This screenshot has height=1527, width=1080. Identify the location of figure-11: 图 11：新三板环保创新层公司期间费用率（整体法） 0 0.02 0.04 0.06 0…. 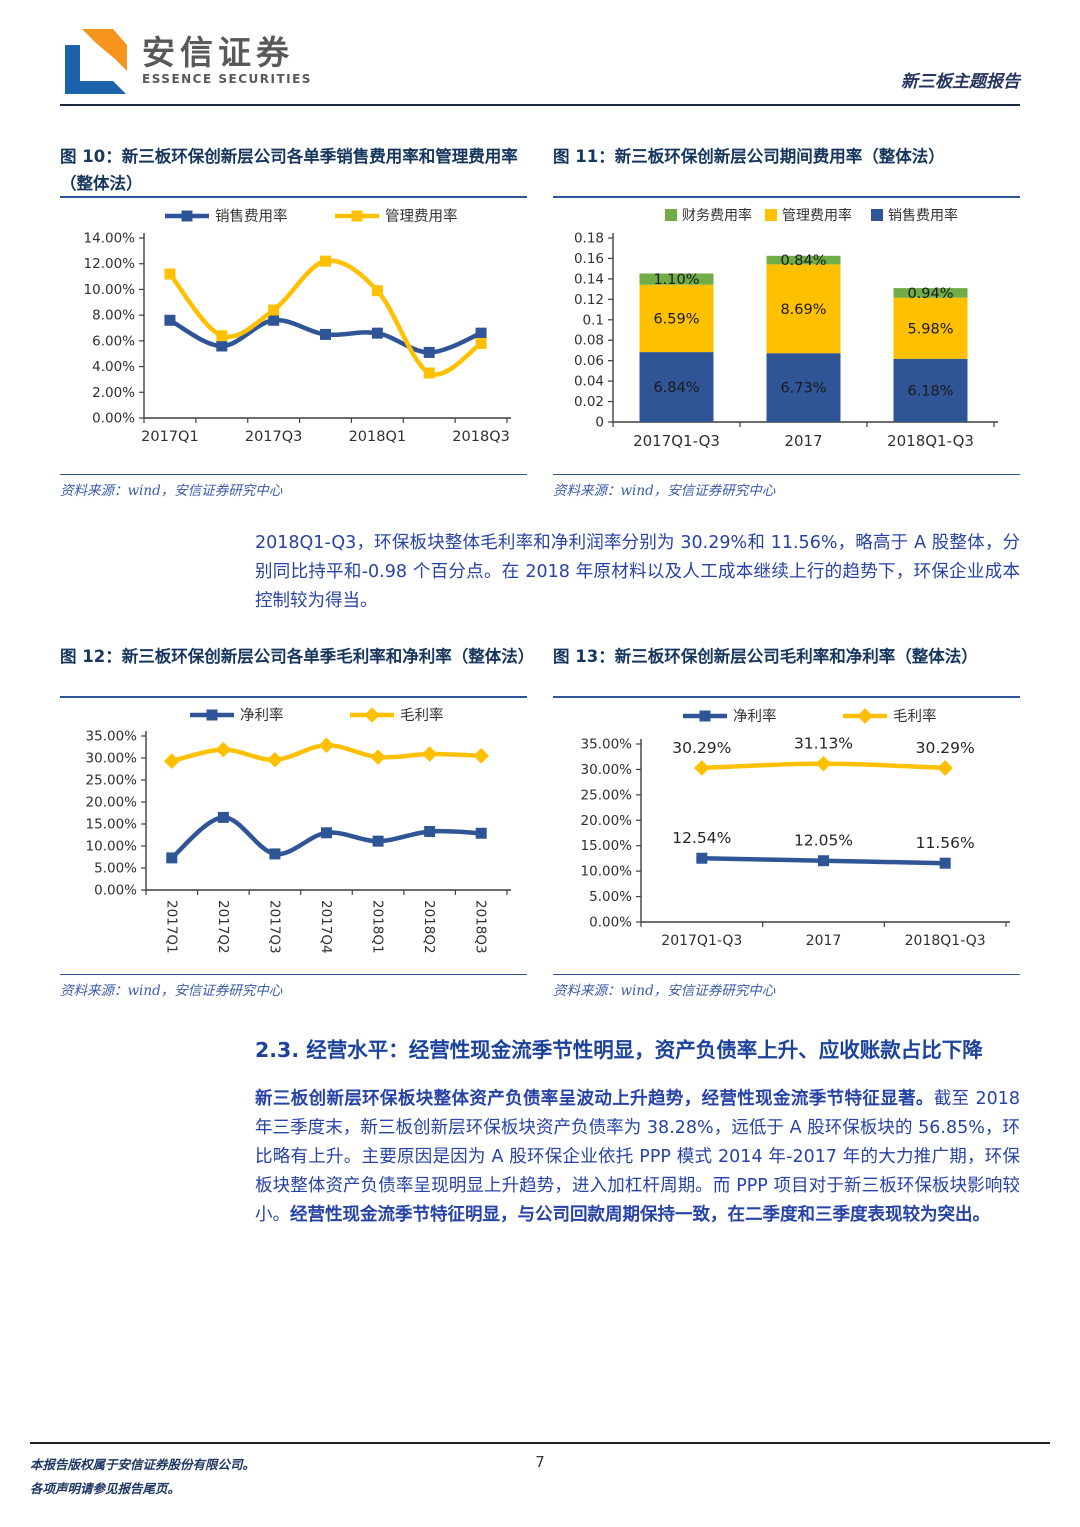
(786, 321).